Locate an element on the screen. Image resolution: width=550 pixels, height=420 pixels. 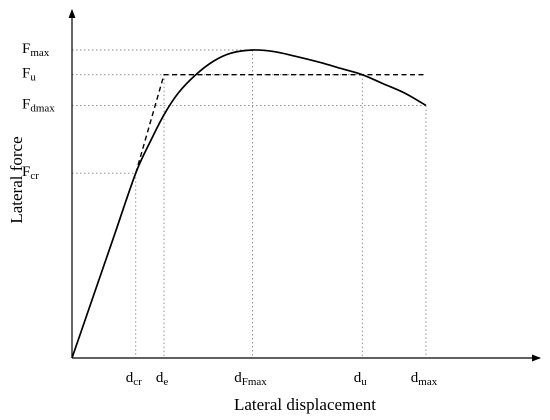
x-tick-labels: dcr de dFmax du dmax is located at coordinates (282, 379).